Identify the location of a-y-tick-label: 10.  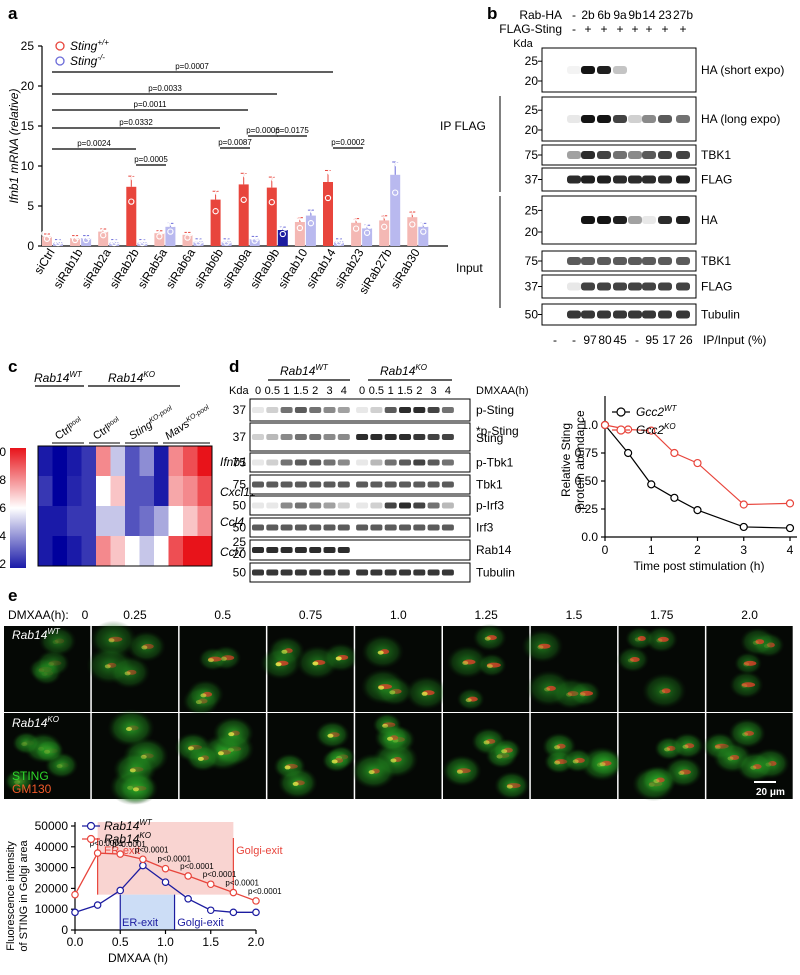
(28, 166).